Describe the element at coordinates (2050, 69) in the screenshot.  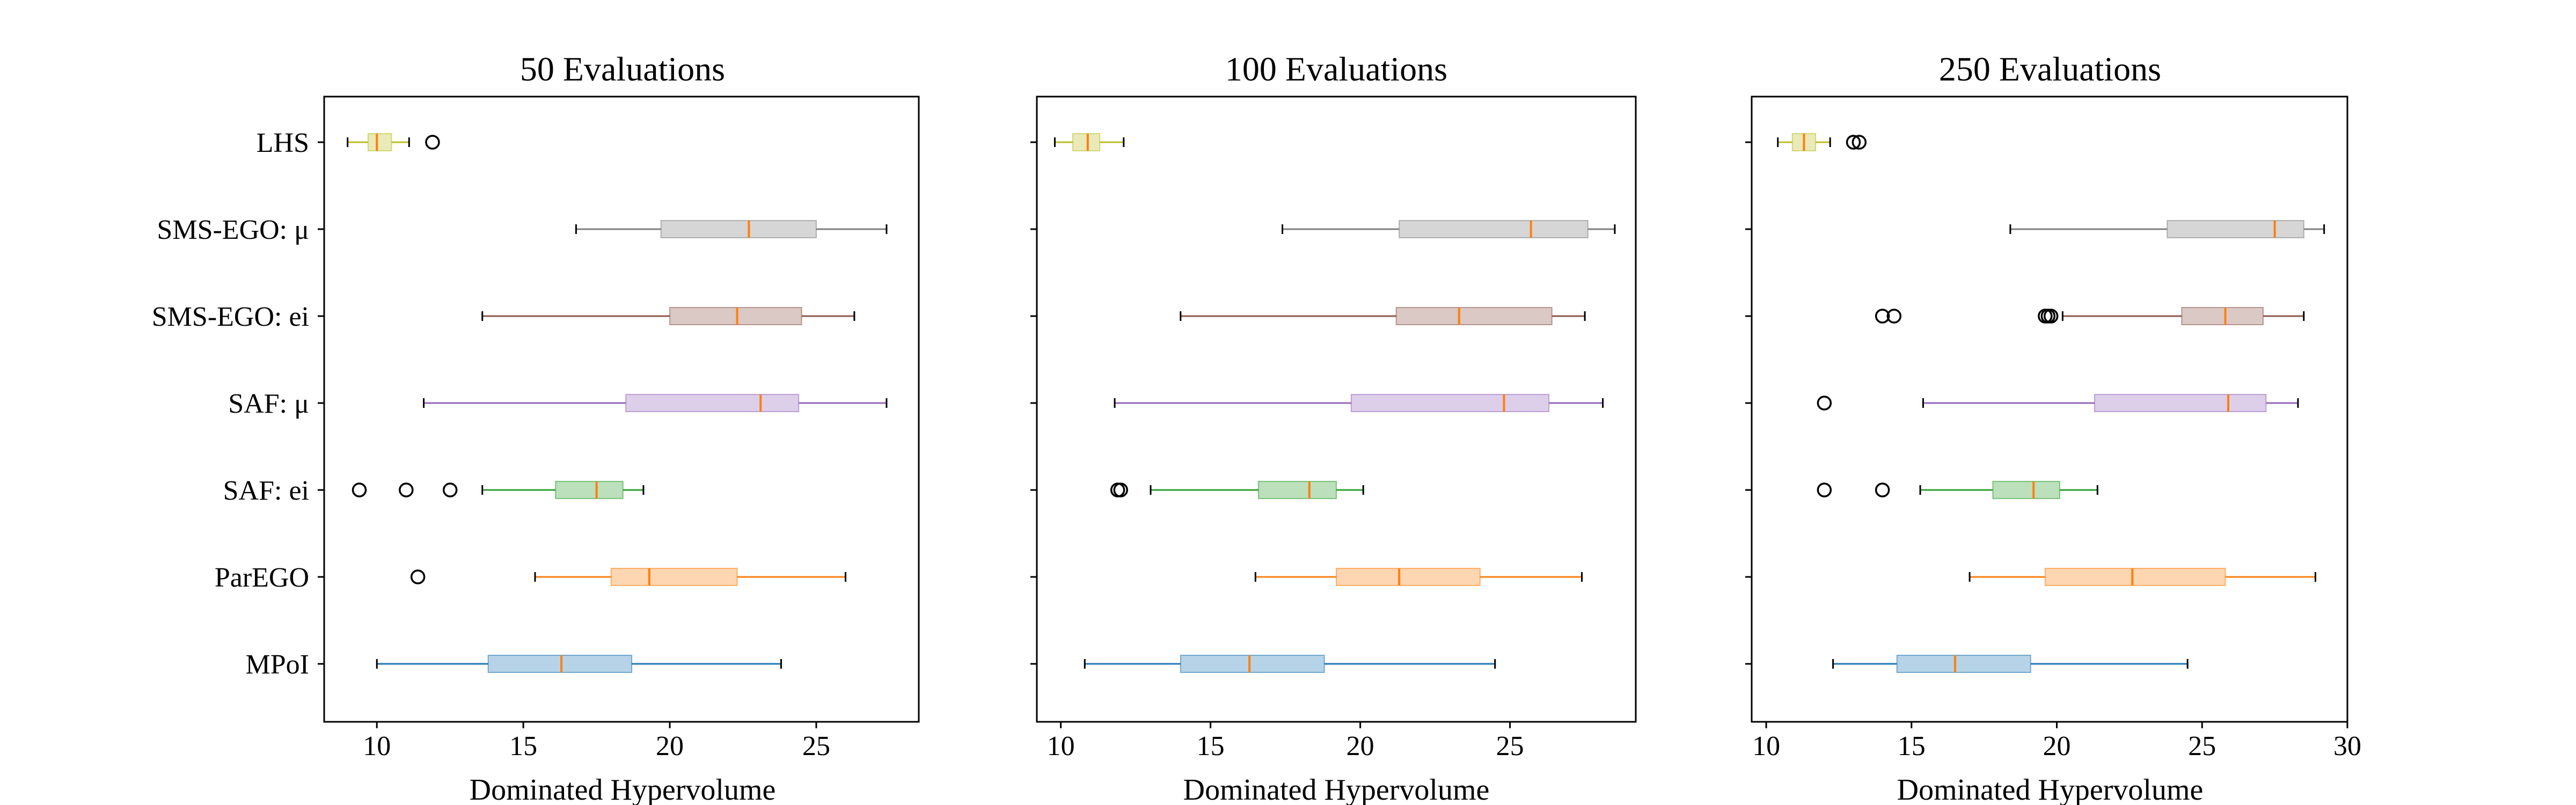
I see `panel-title: 250 Evaluations` at that location.